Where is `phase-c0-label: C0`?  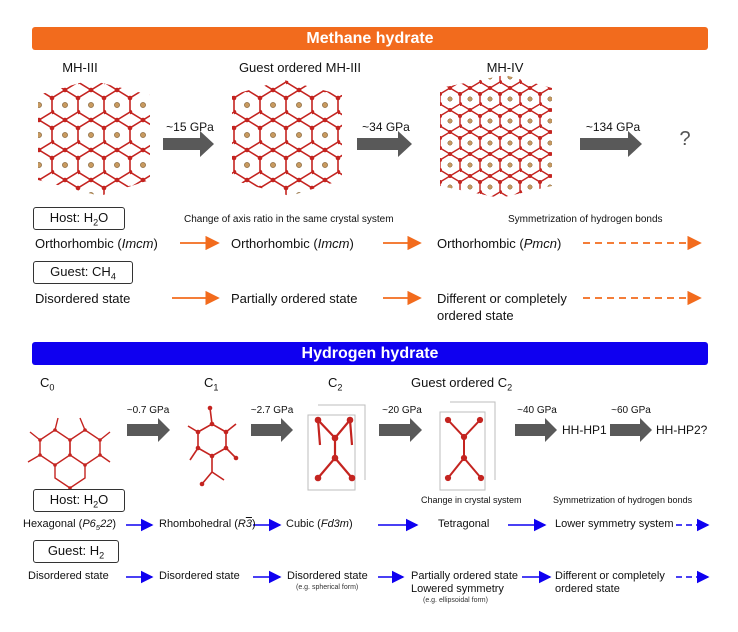 phase-c0-label: C0 is located at coordinates (47, 384).